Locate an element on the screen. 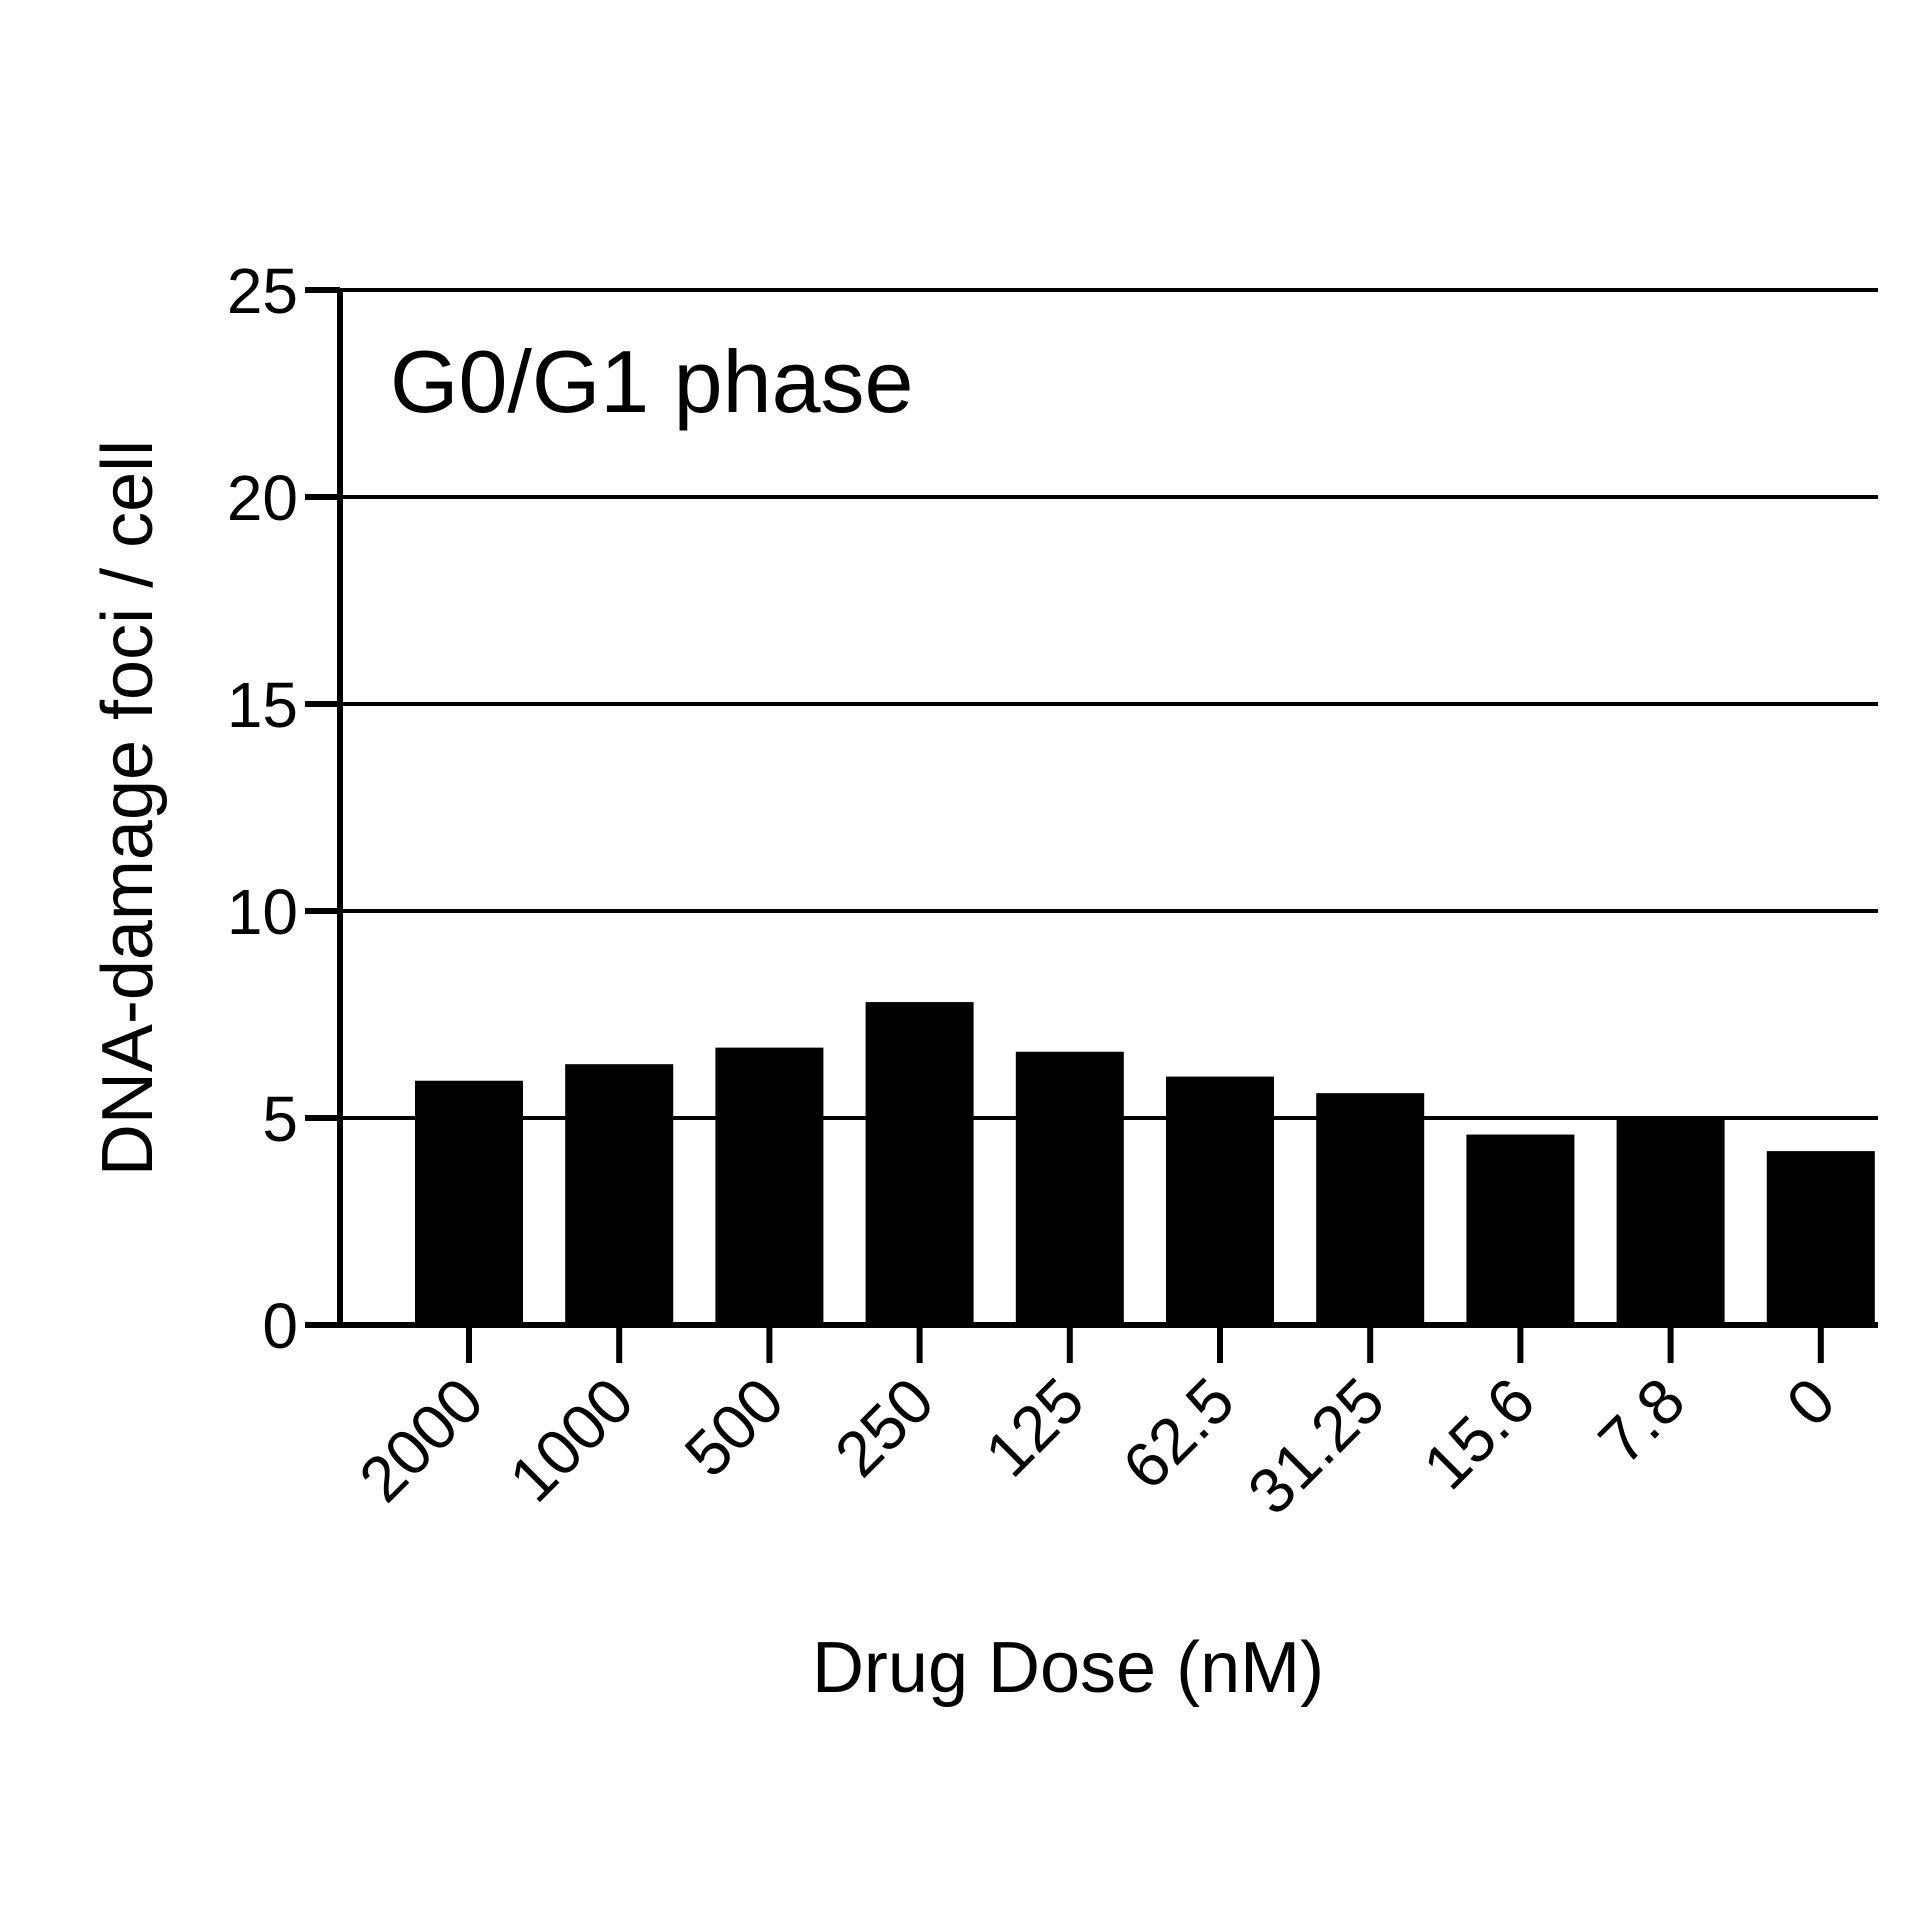 This screenshot has width=1920, height=1920. y-tick-label: 10 is located at coordinates (262, 912).